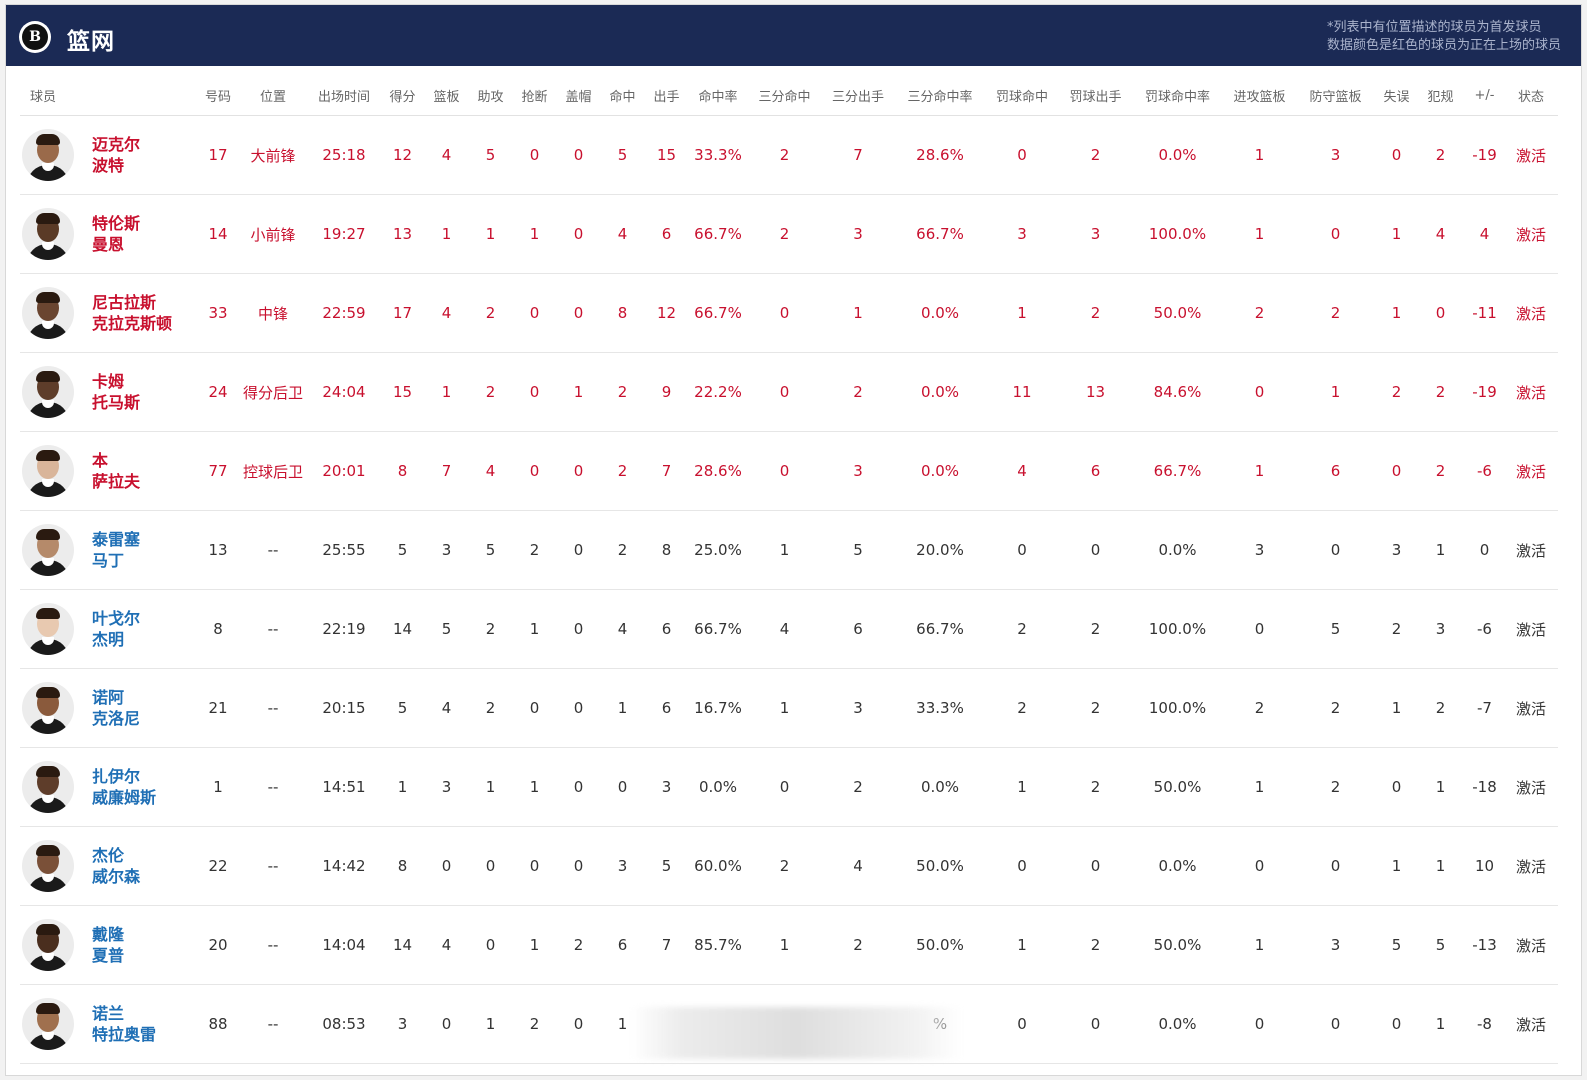  What do you see at coordinates (1095, 95) in the screenshot?
I see `column-header: 罚球出手` at bounding box center [1095, 95].